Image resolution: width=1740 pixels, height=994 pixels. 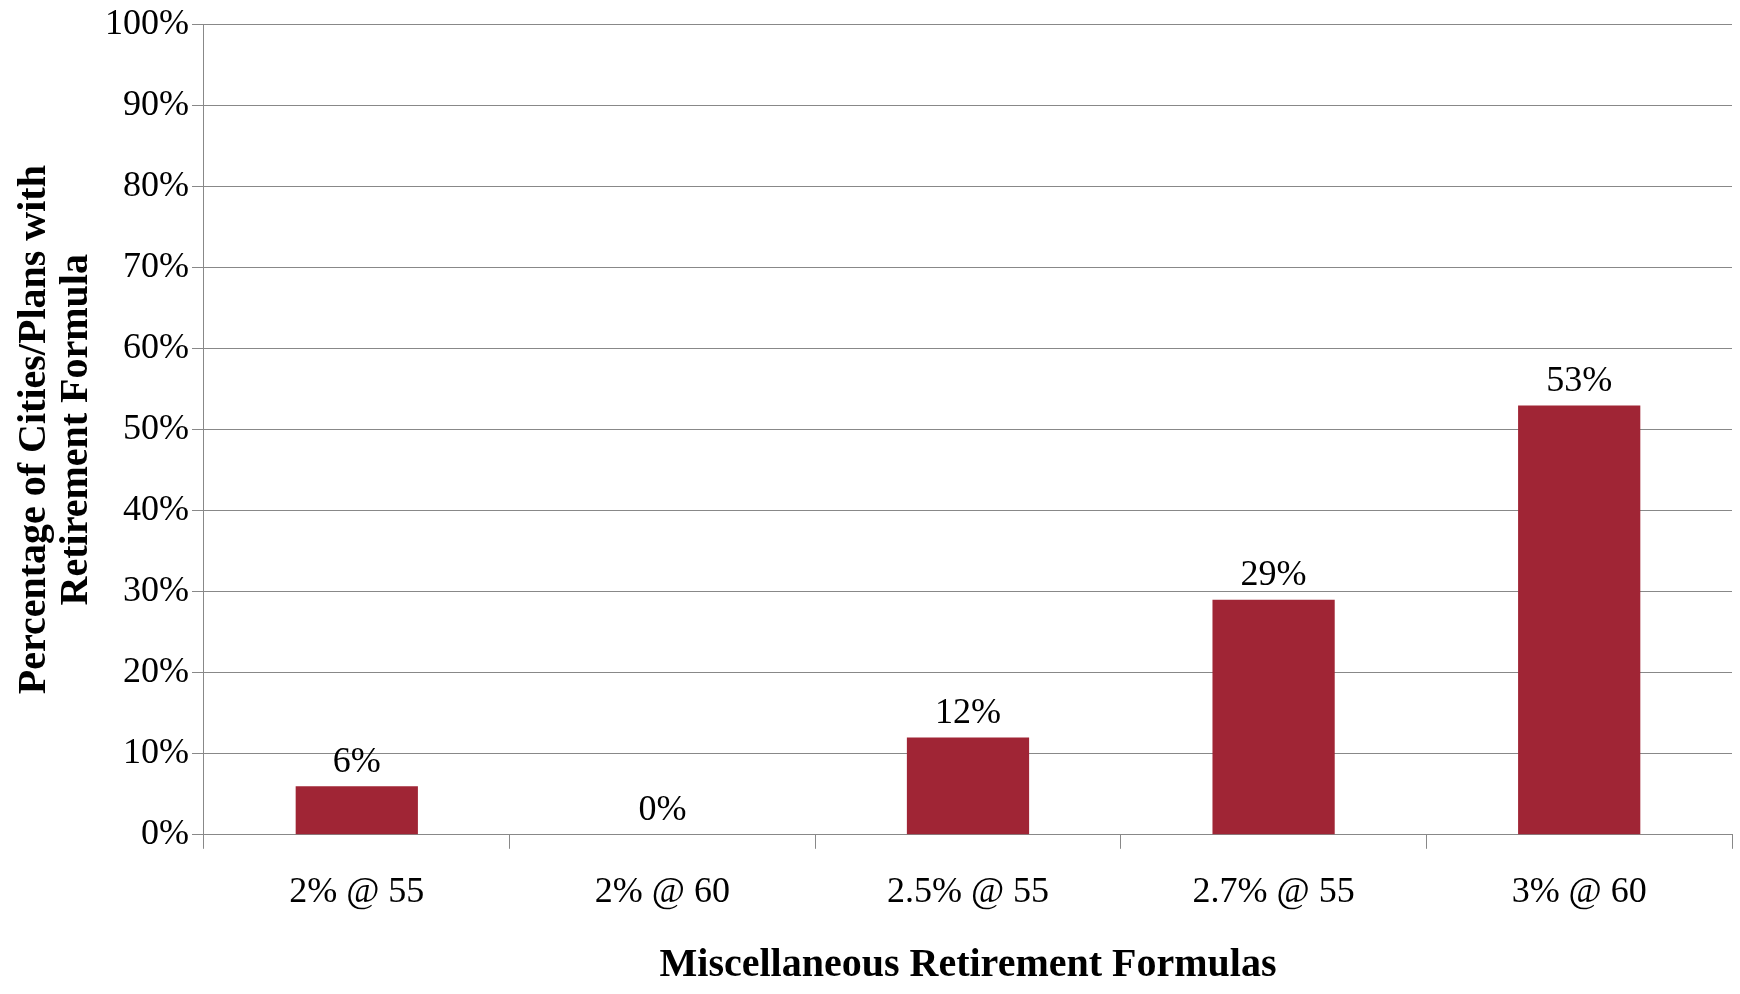 What do you see at coordinates (155, 508) in the screenshot?
I see `y-tick-label: 40%` at bounding box center [155, 508].